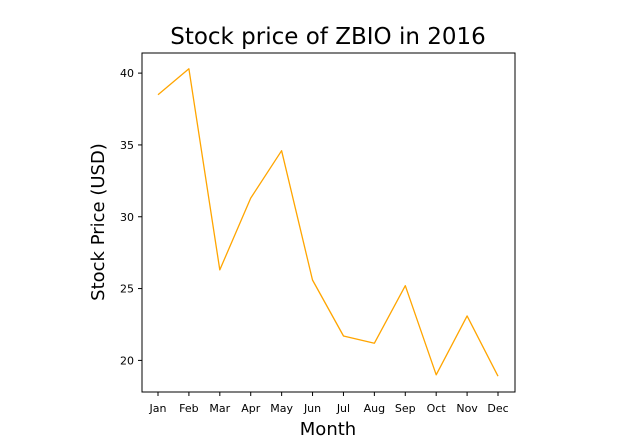 The width and height of the screenshot is (640, 440). Describe the element at coordinates (329, 403) in the screenshot. I see `x-axis: Jan Feb Mar Apr May Jun Jul Aug Sep Oct Nov Dec` at that location.